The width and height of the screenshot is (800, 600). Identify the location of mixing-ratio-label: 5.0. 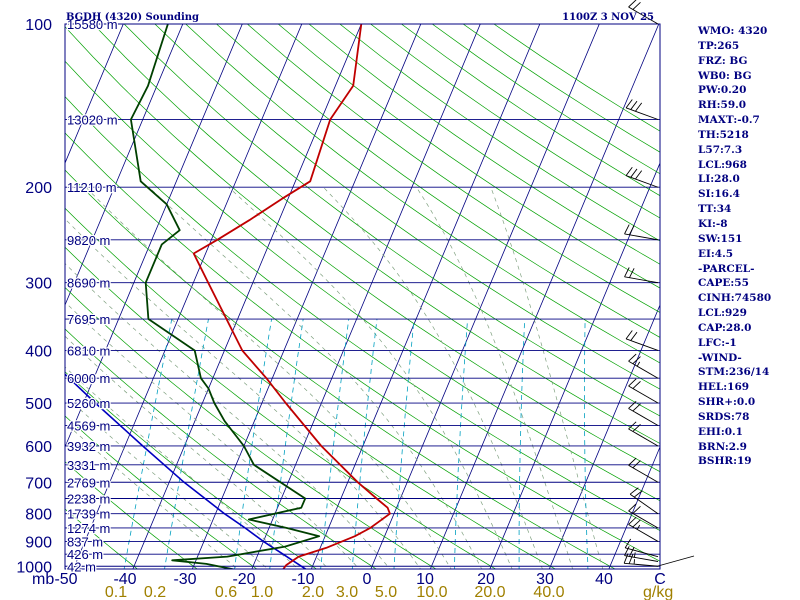
(386, 592).